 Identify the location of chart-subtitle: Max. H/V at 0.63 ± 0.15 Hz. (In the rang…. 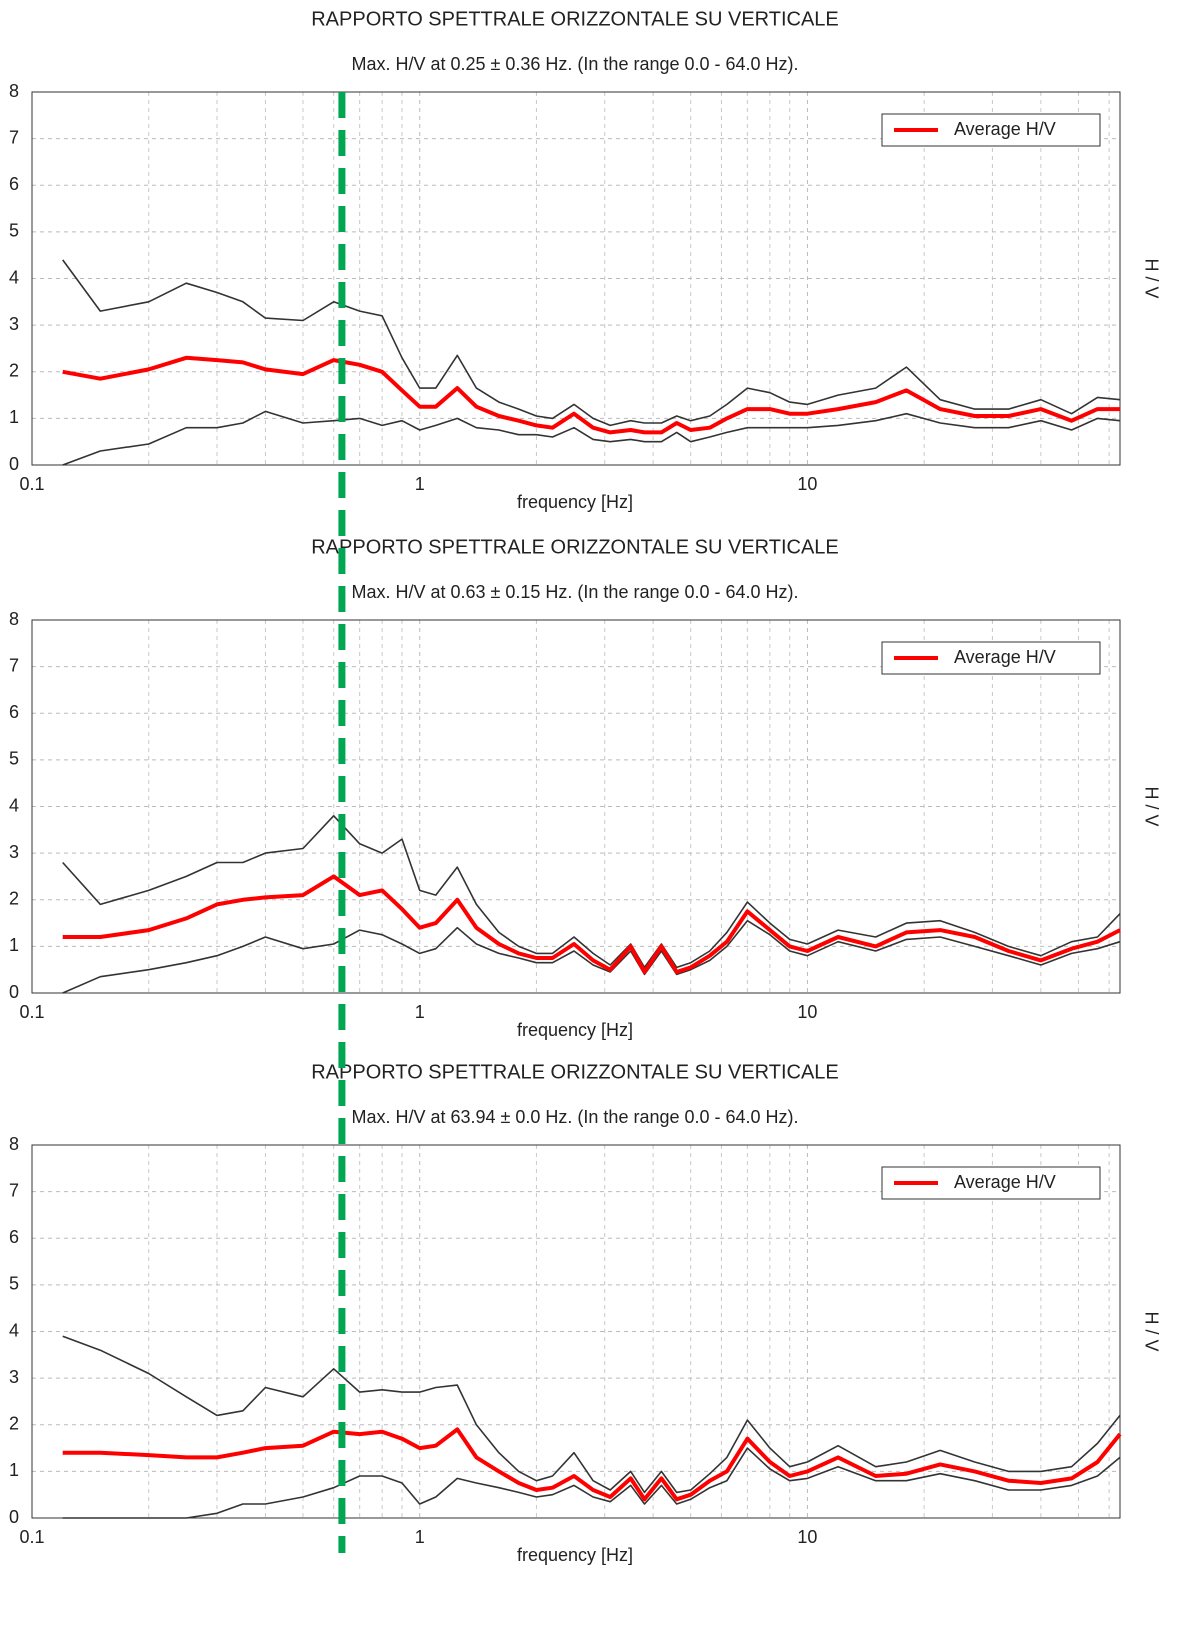
(574, 592).